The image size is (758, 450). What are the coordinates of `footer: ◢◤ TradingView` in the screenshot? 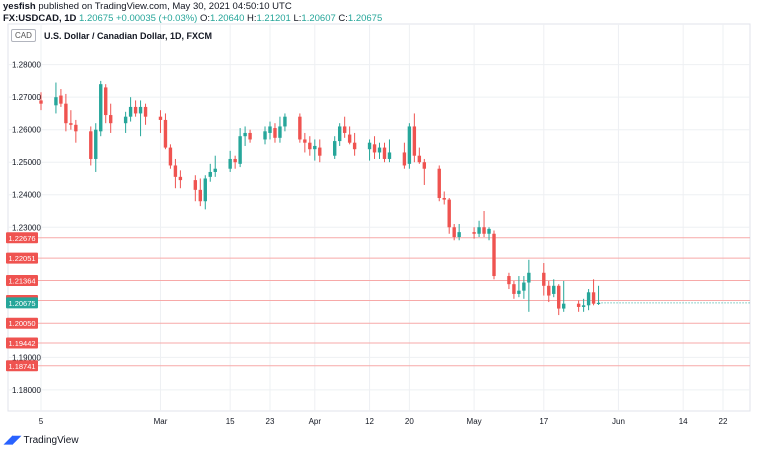 It's located at (41, 439).